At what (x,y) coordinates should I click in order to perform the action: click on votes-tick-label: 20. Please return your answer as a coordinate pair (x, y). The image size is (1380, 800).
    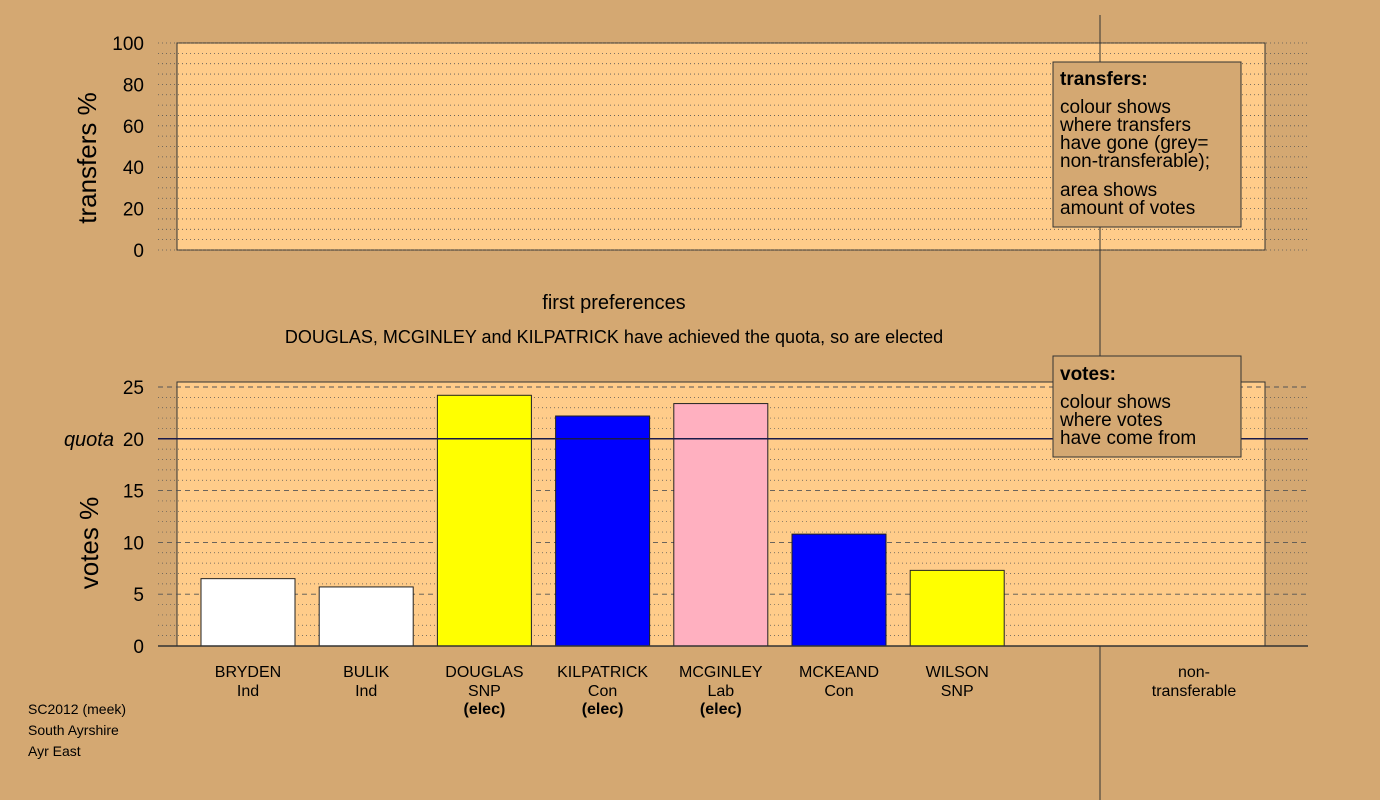
    Looking at the image, I should click on (133, 440).